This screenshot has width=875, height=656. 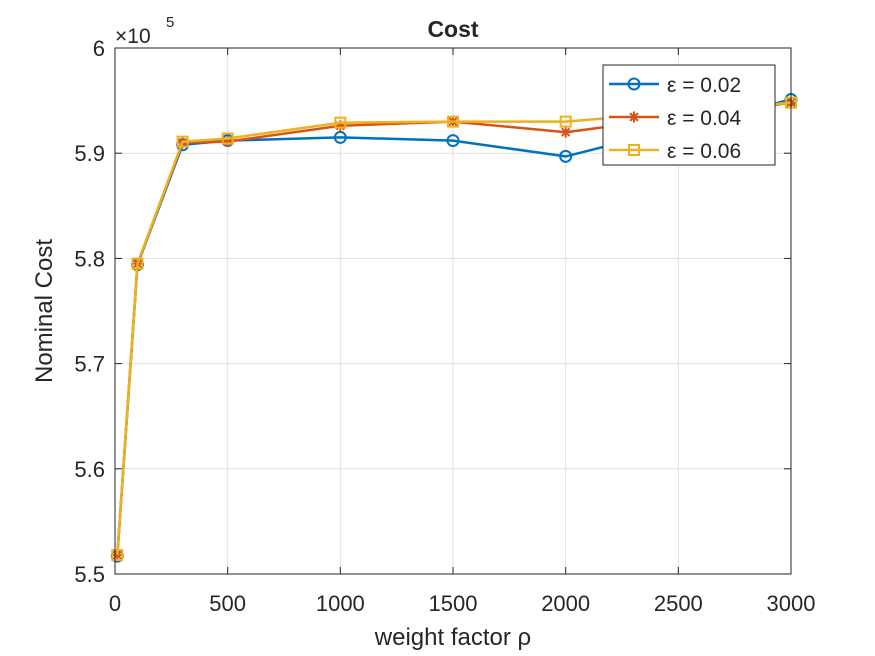 I want to click on x-tick-label: 2000, so click(x=565, y=603).